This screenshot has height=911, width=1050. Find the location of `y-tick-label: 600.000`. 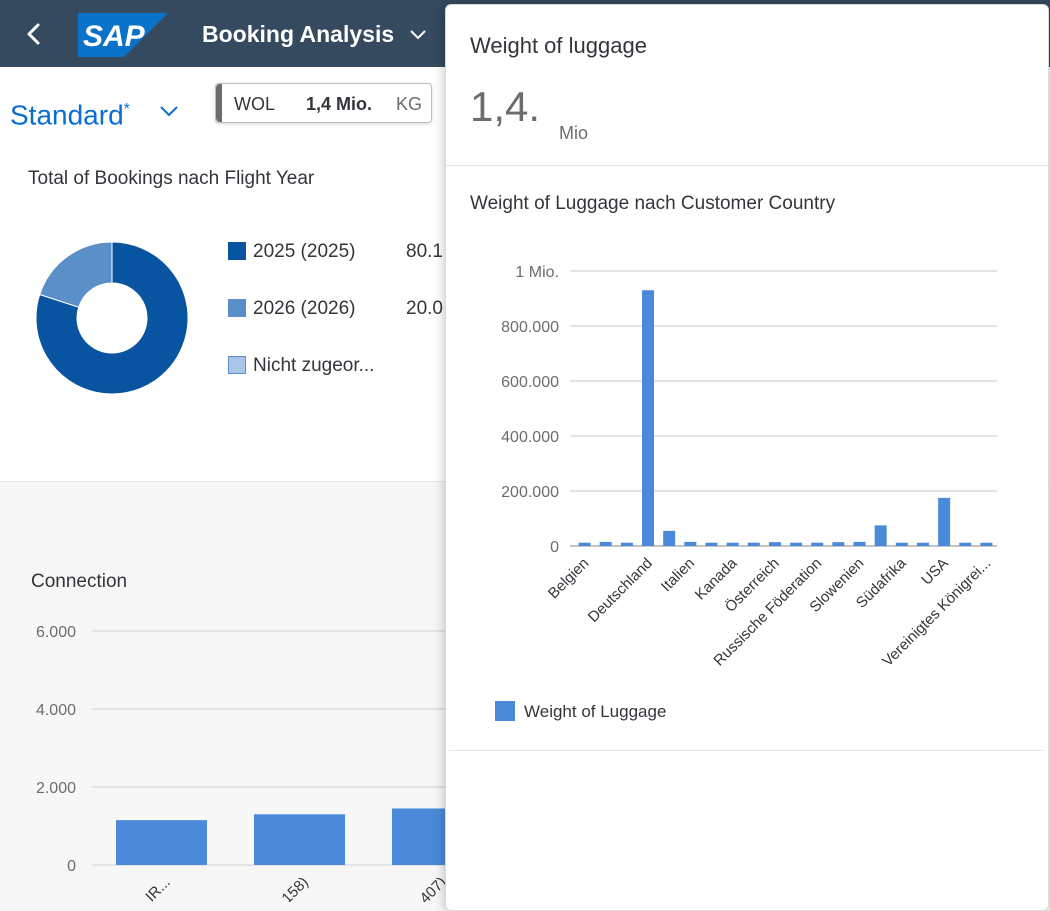

y-tick-label: 600.000 is located at coordinates (530, 382).